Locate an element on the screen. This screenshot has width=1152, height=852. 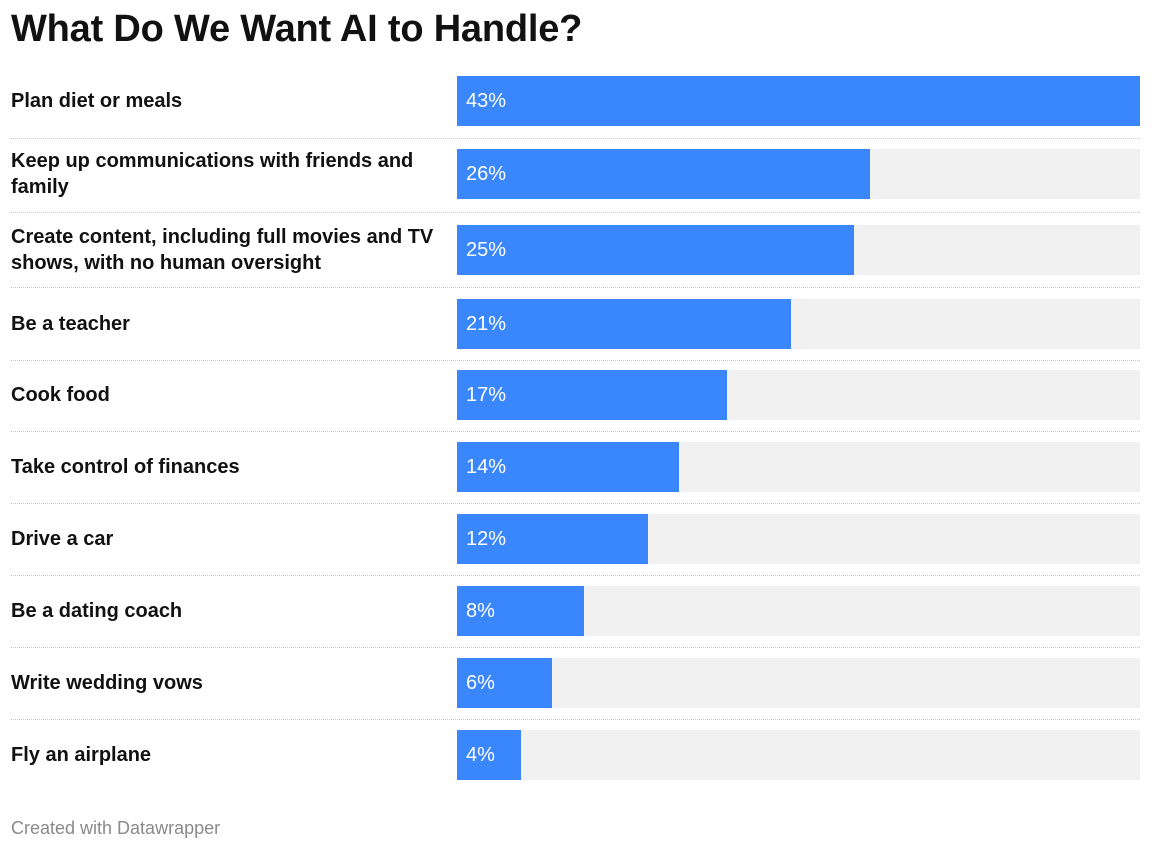
bar-track: 43% is located at coordinates (798, 101).